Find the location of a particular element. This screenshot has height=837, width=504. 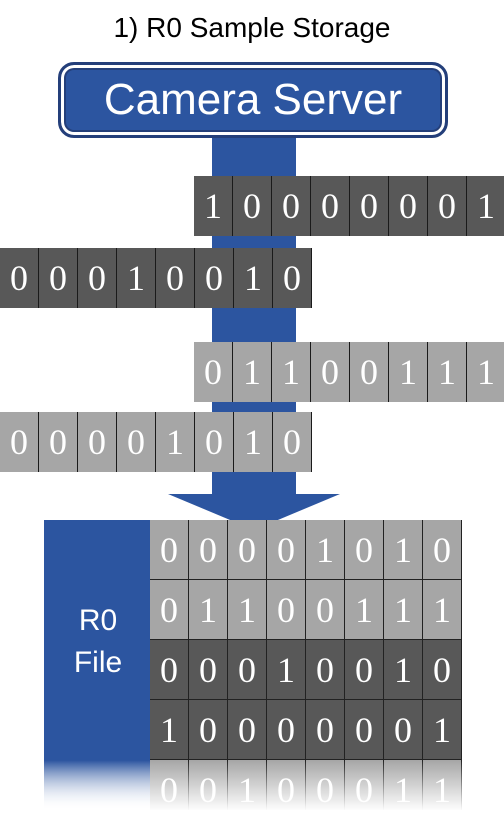

file-row-4-bit-5: 0 is located at coordinates (325, 730).